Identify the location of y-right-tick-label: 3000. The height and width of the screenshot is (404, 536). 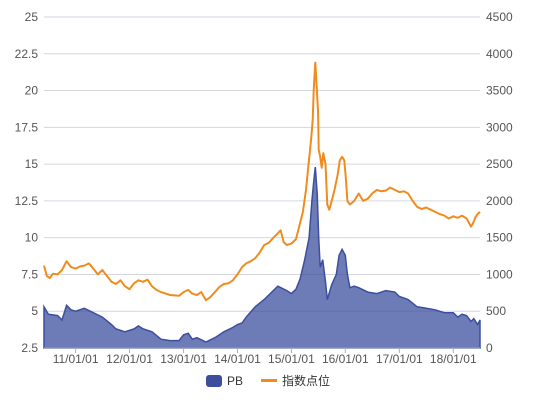
(499, 127).